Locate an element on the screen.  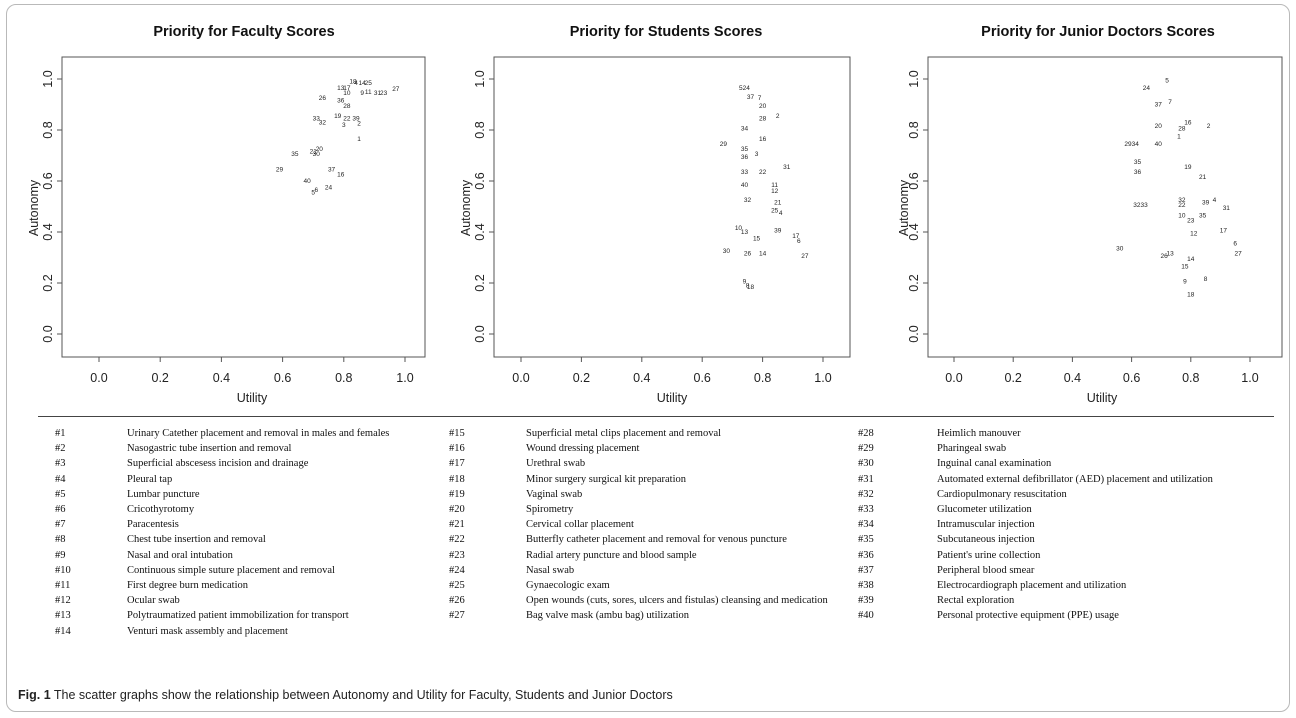
y-tick-label: 0.6 is located at coordinates (48, 180).